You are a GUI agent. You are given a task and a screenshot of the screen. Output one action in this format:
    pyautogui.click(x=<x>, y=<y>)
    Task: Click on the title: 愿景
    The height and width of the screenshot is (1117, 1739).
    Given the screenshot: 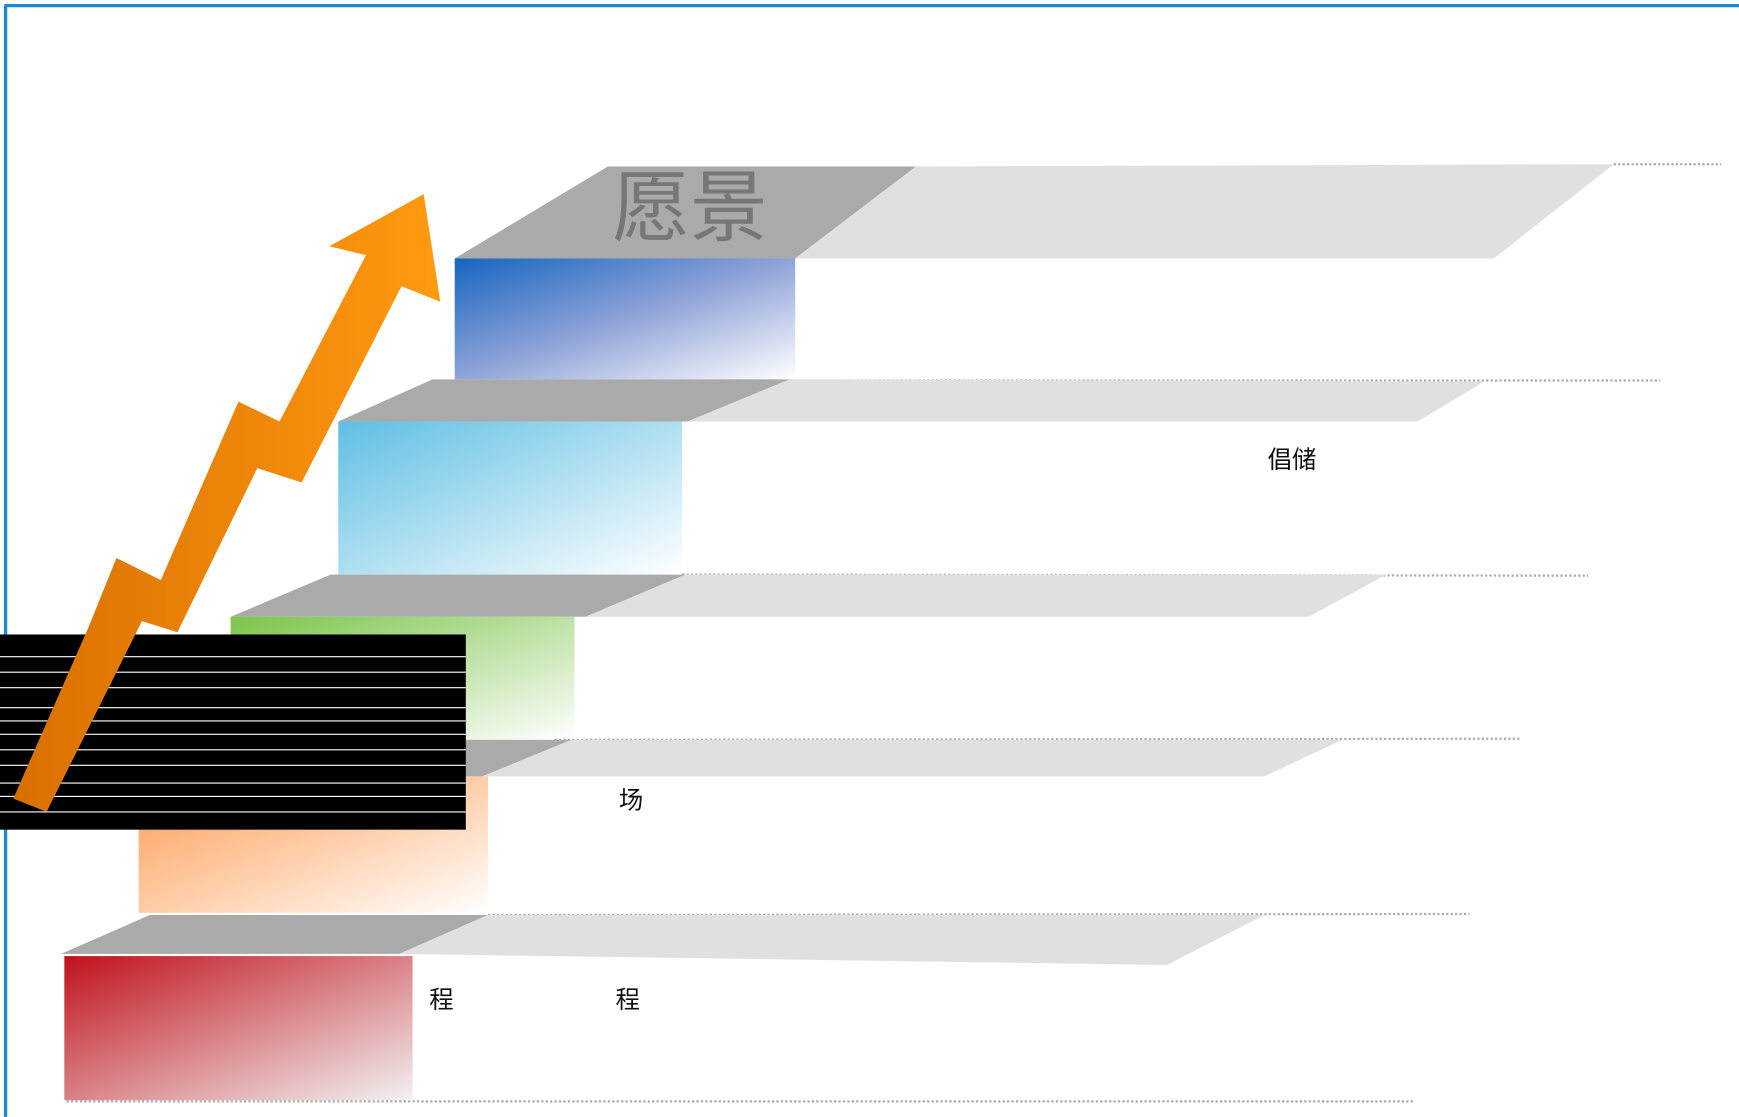 What is the action you would take?
    pyautogui.click(x=689, y=209)
    